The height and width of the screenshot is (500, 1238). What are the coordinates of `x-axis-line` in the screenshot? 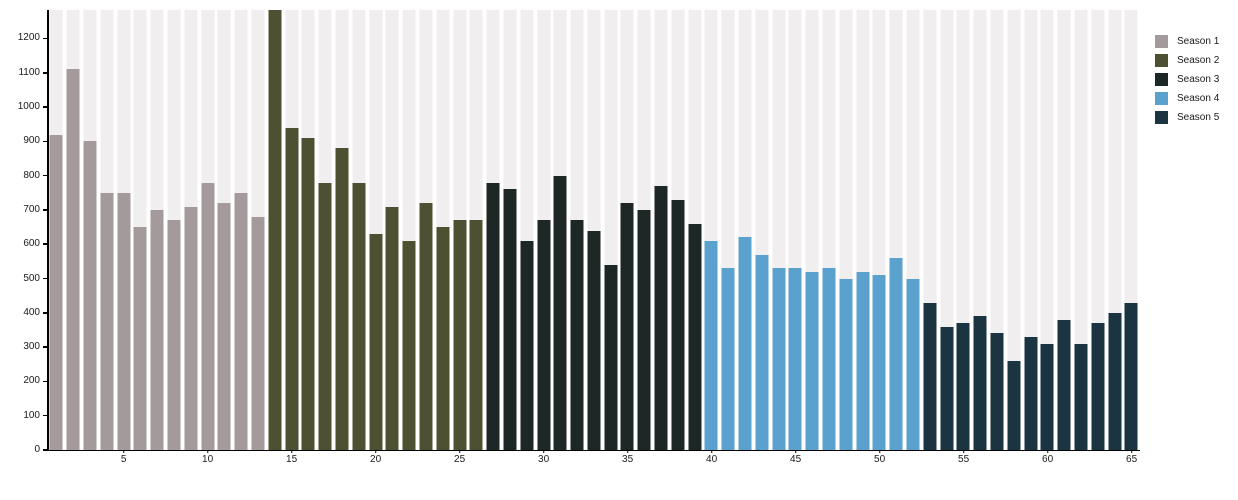 It's located at (593, 450).